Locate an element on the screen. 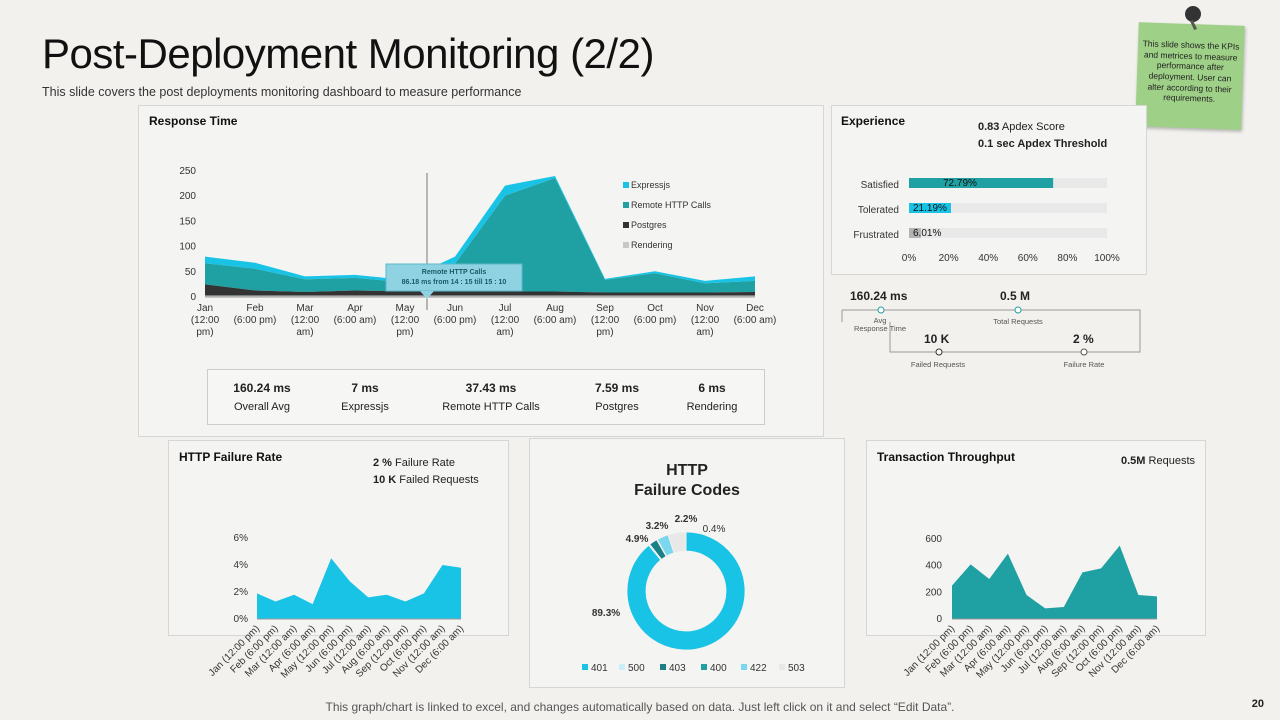 The height and width of the screenshot is (720, 1280). stat-label: Expressjs is located at coordinates (365, 407).